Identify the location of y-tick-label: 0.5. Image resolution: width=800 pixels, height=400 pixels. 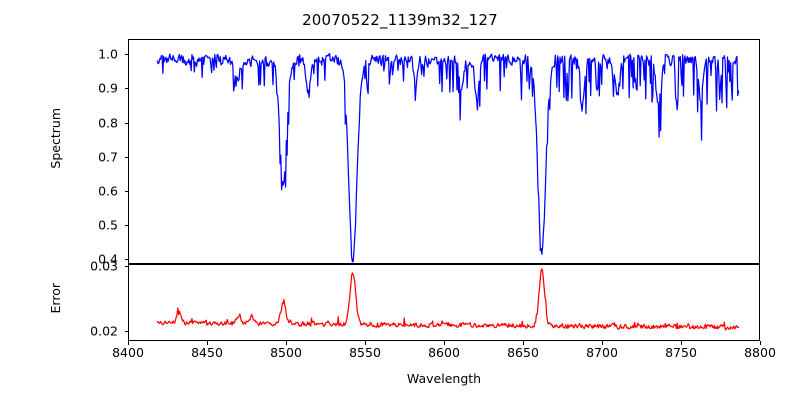
(108, 225).